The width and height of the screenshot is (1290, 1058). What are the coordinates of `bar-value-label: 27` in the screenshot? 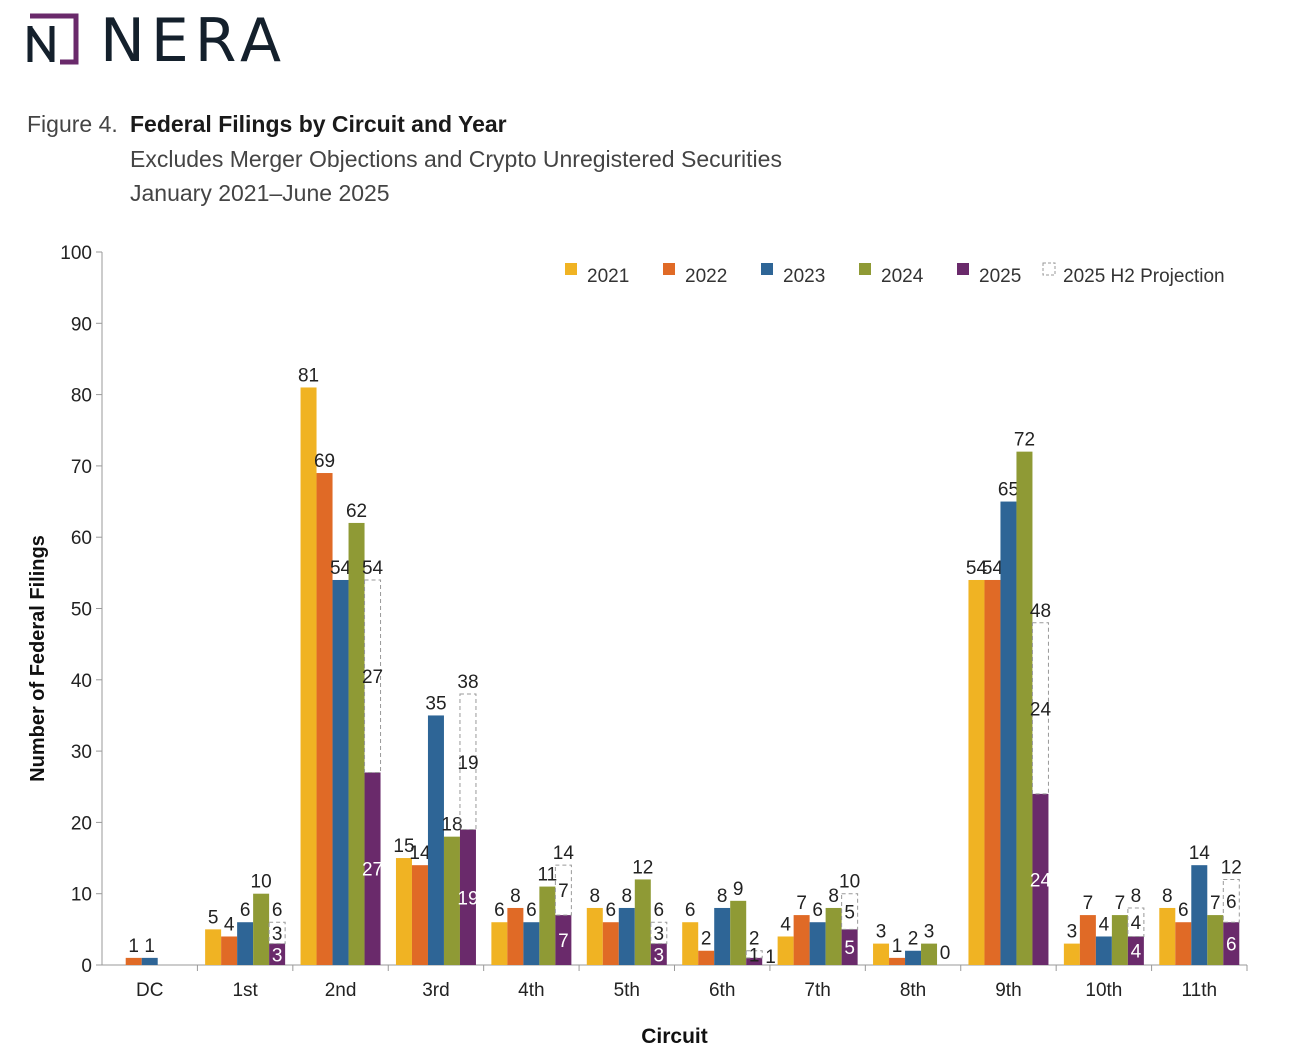 It's located at (372, 870).